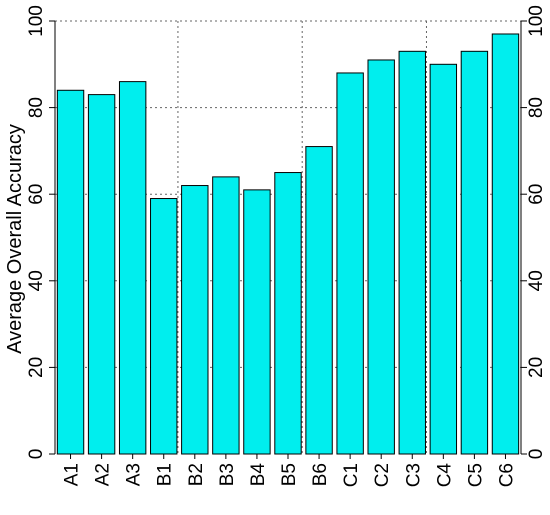 This screenshot has height=515, width=550. Describe the element at coordinates (320, 474) in the screenshot. I see `x-tick-label: B6` at that location.